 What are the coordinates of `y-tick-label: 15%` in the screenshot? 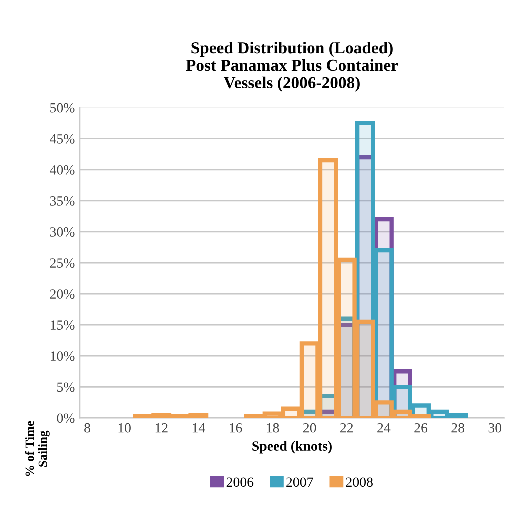 It's located at (62, 325).